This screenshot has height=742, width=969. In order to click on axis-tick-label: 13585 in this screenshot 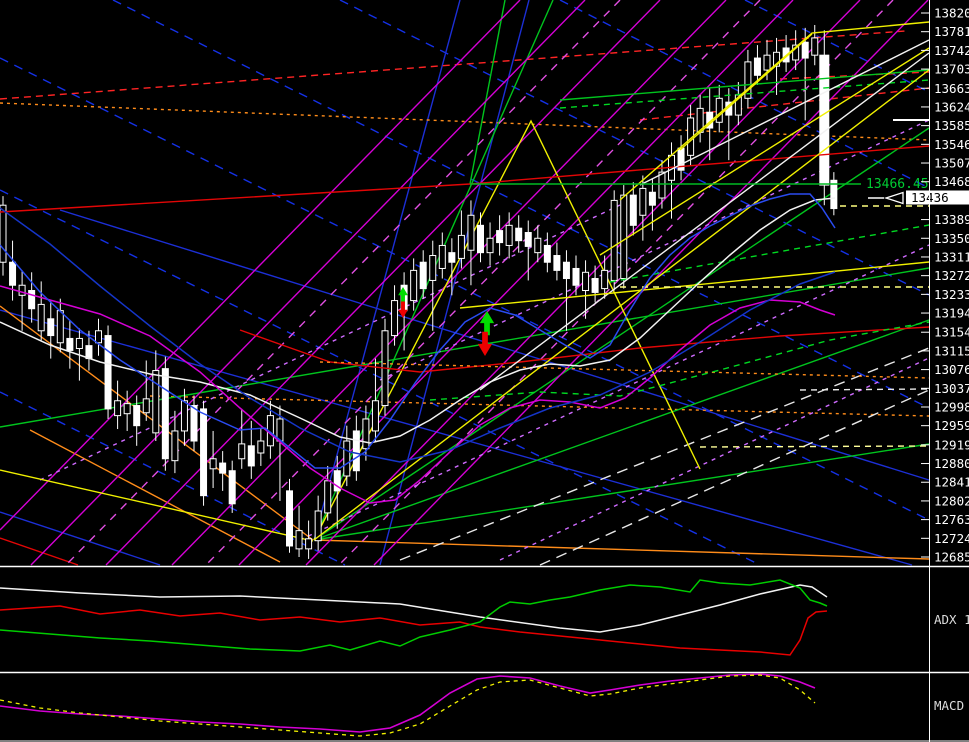, I will do `click(951, 125)`.